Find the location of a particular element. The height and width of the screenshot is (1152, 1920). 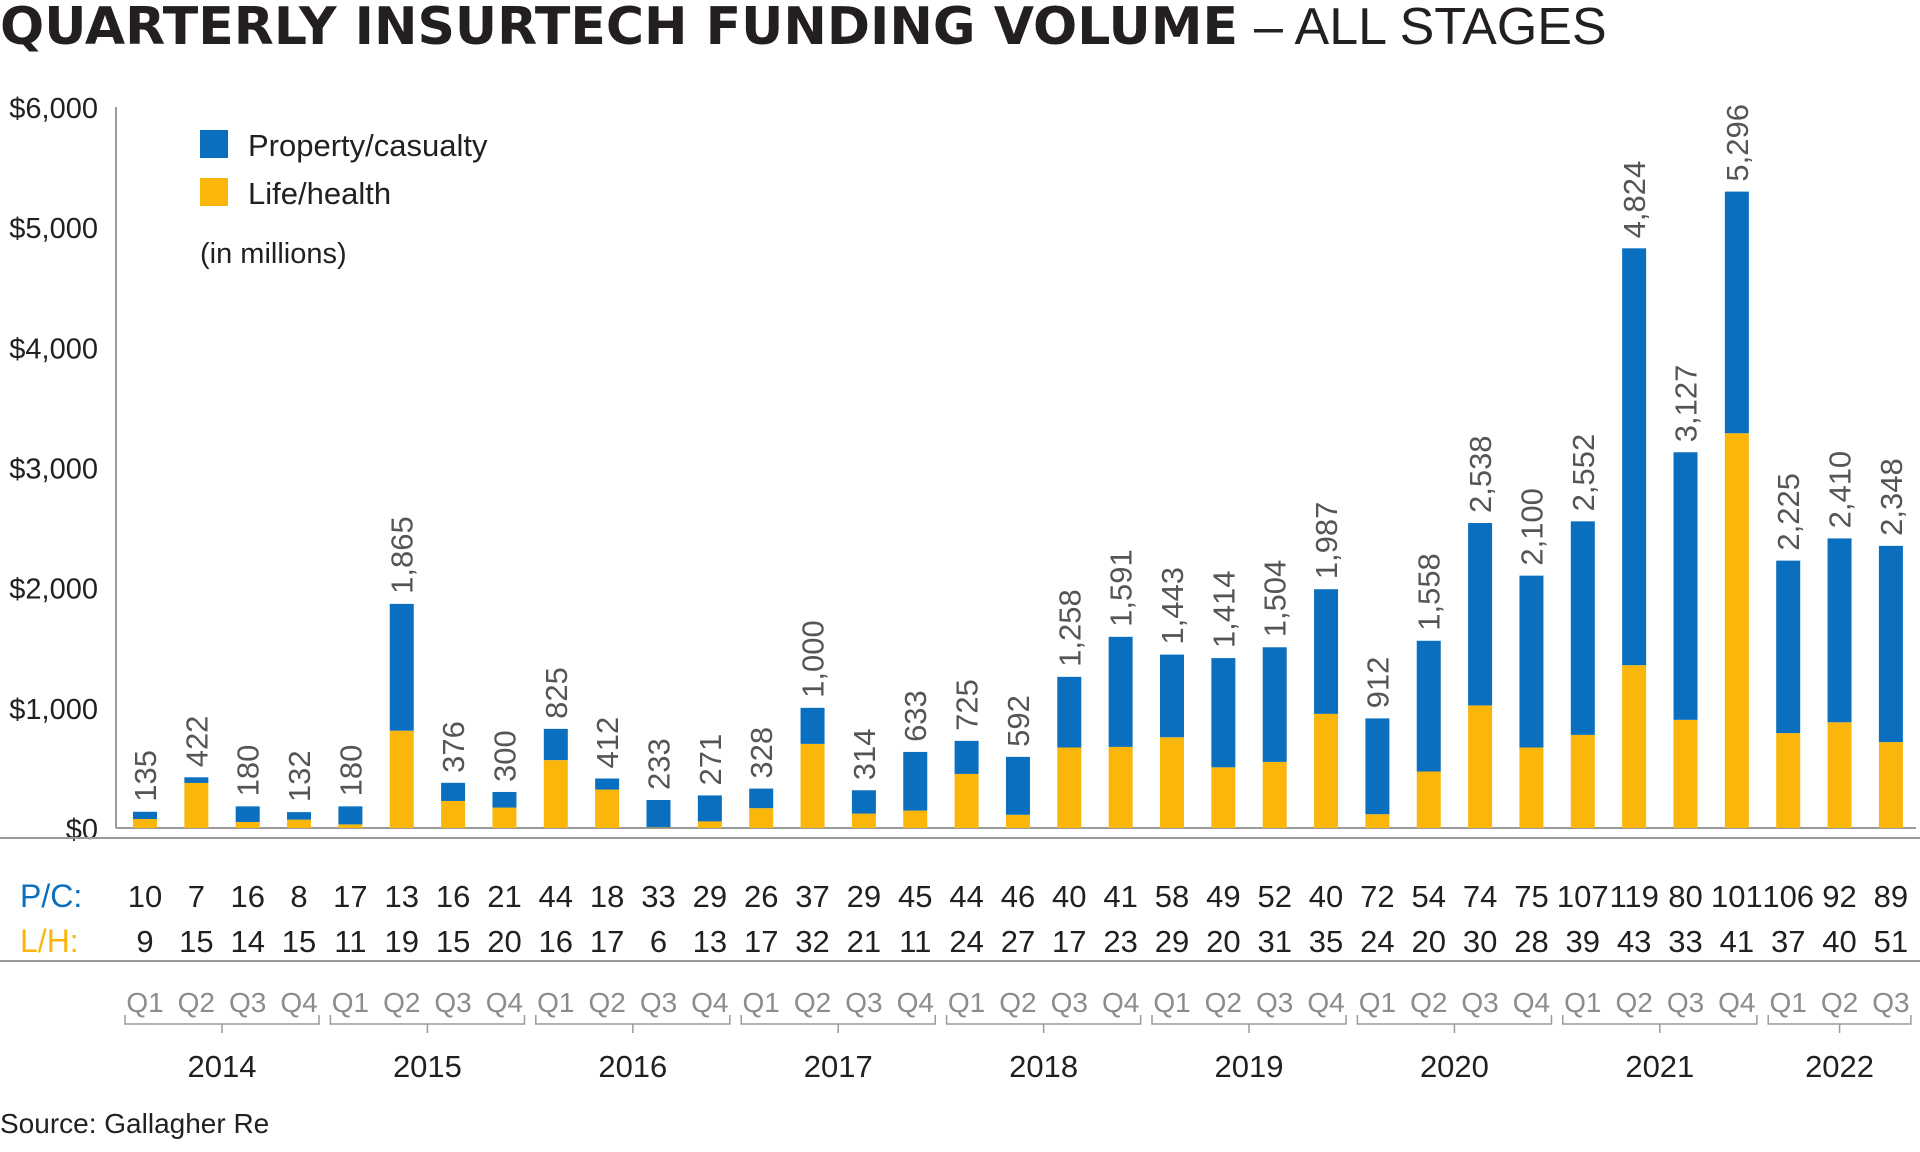

bar-total-label: 2,410 is located at coordinates (1840, 490).